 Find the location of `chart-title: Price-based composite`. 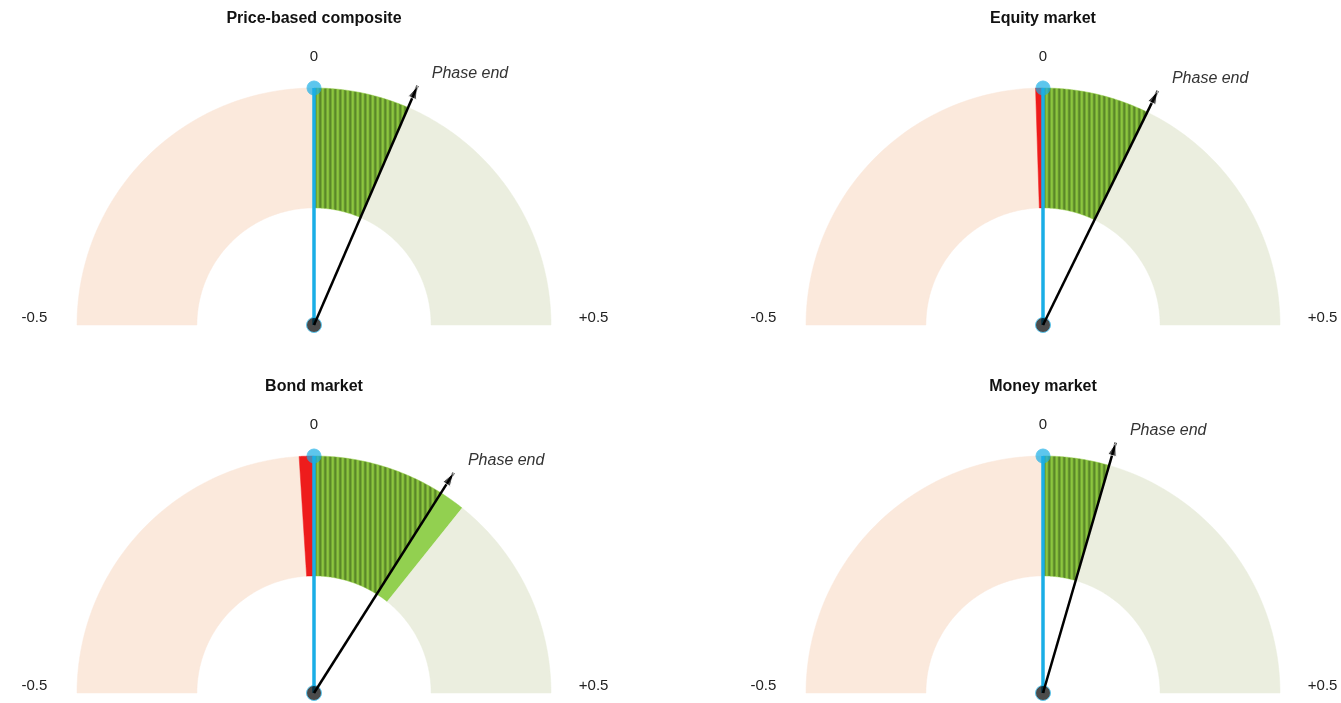

chart-title: Price-based composite is located at coordinates (314, 18).